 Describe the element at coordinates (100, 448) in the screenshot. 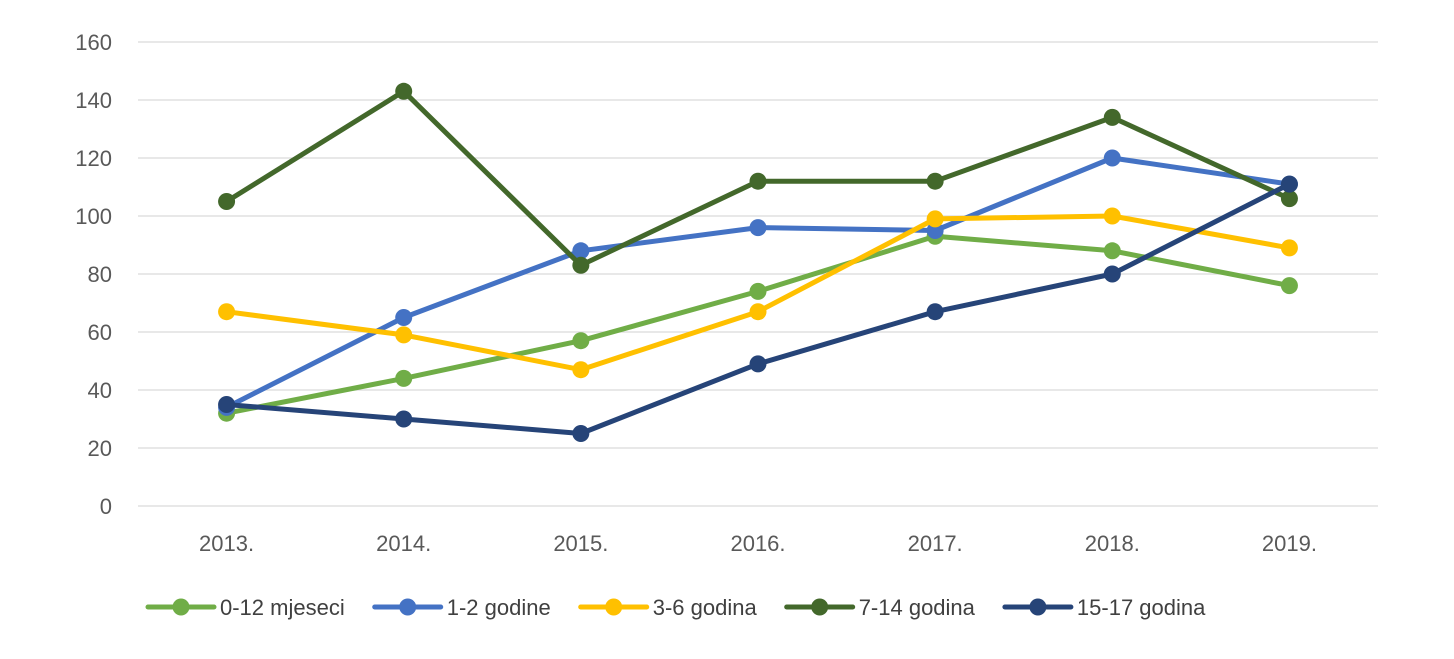

I see `y-tick-label: 20` at that location.